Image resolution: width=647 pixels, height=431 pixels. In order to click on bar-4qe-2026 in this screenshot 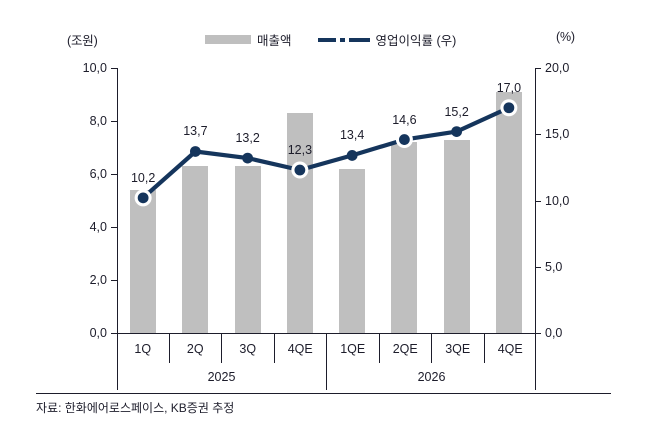, I will do `click(508, 212)`.